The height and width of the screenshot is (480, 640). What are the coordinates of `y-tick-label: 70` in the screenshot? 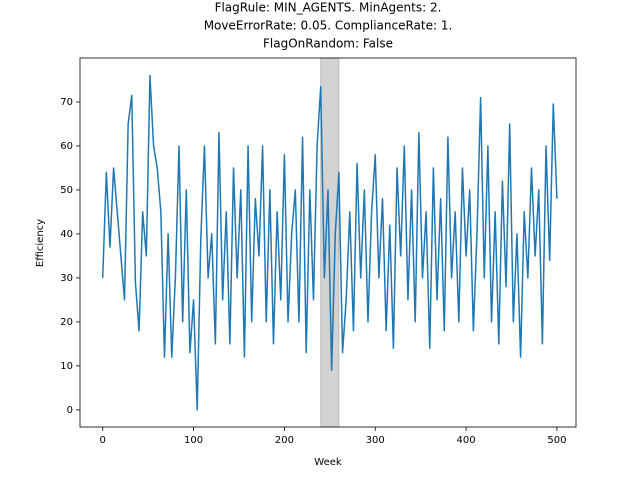 It's located at (66, 102).